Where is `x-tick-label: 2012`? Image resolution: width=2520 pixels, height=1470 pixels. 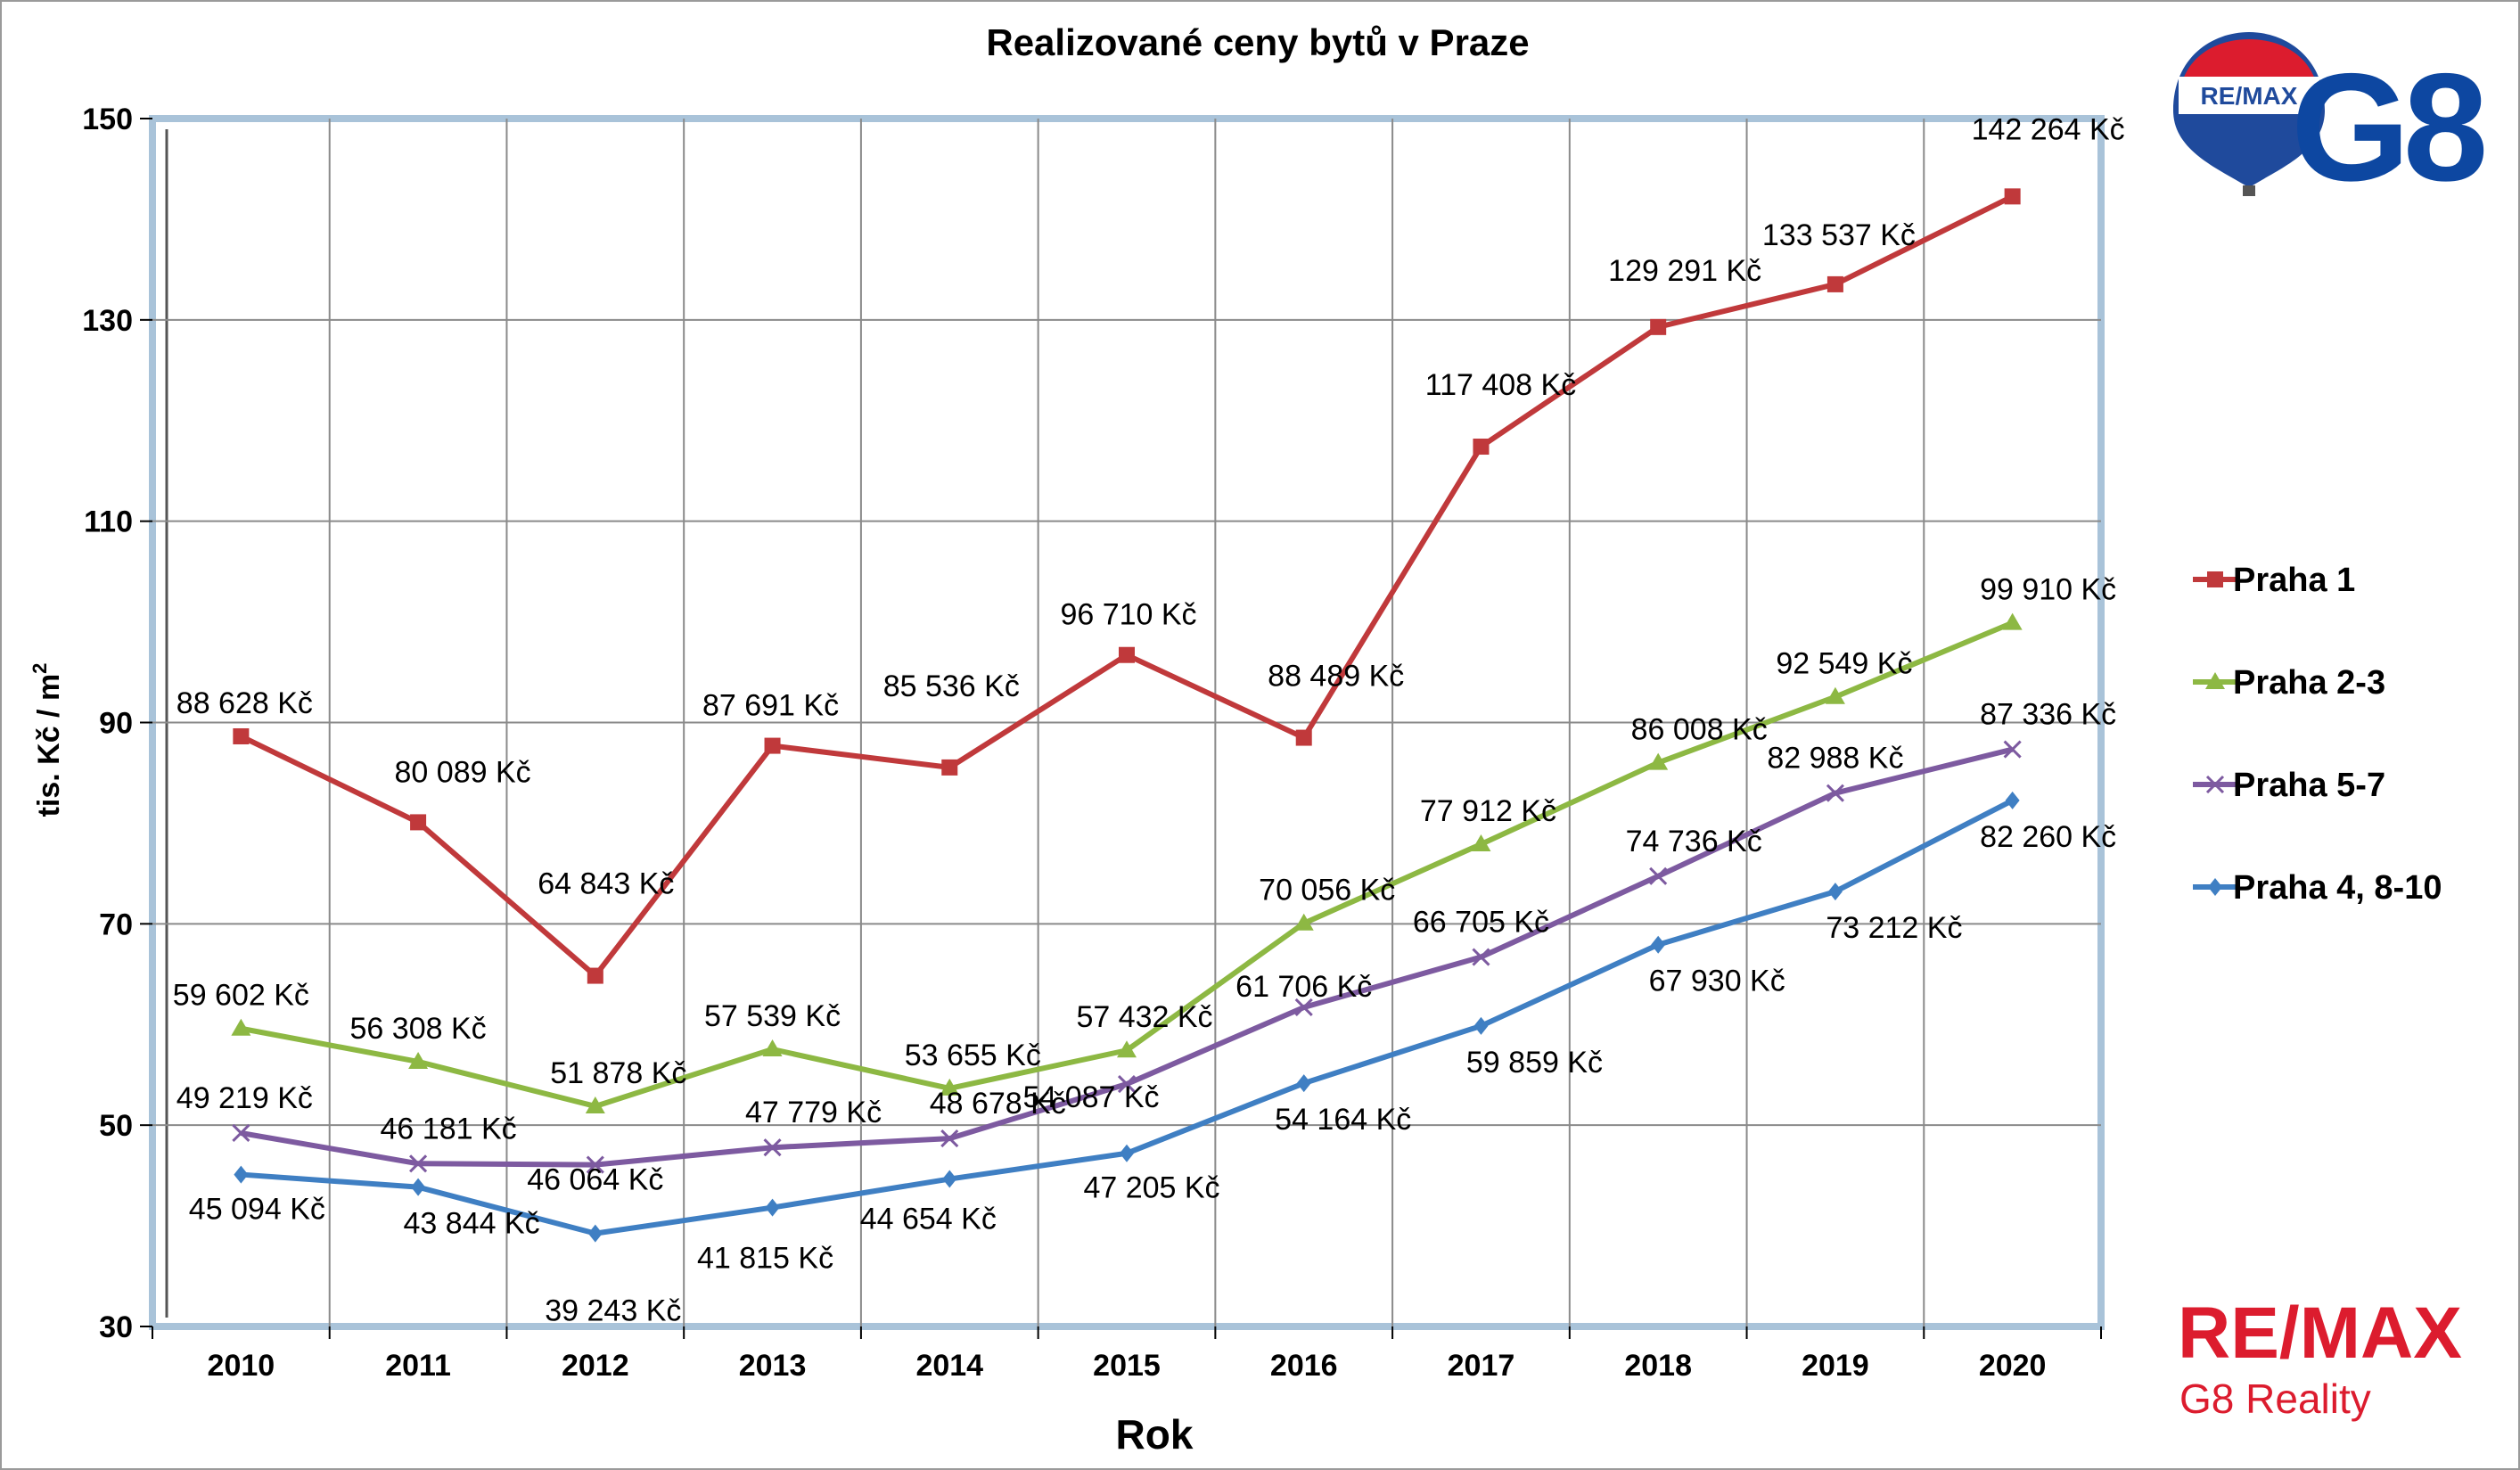 x-tick-label: 2012 is located at coordinates (595, 1366).